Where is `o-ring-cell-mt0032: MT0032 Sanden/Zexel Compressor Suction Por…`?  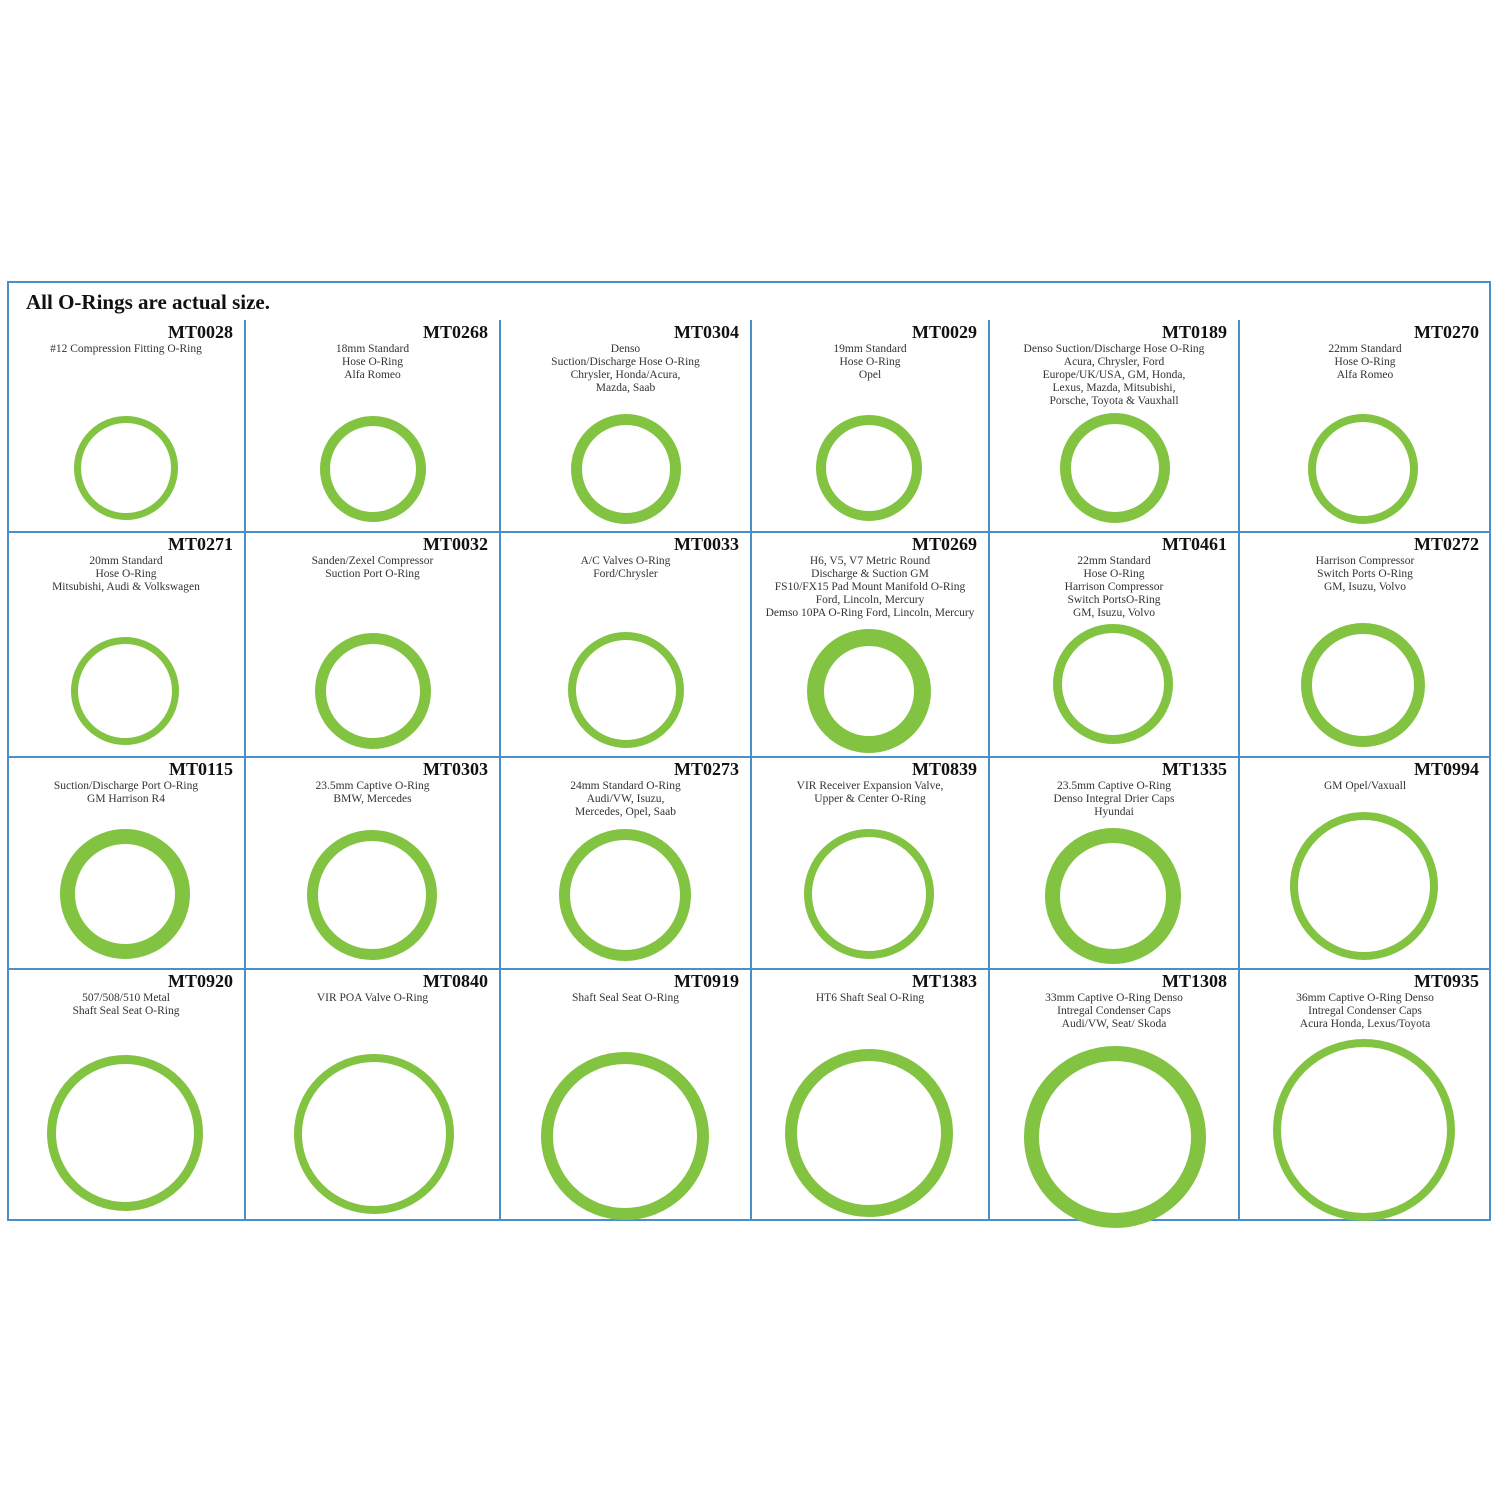
o-ring-cell-mt0032: MT0032 Sanden/Zexel Compressor Suction Por… is located at coordinates (372, 644).